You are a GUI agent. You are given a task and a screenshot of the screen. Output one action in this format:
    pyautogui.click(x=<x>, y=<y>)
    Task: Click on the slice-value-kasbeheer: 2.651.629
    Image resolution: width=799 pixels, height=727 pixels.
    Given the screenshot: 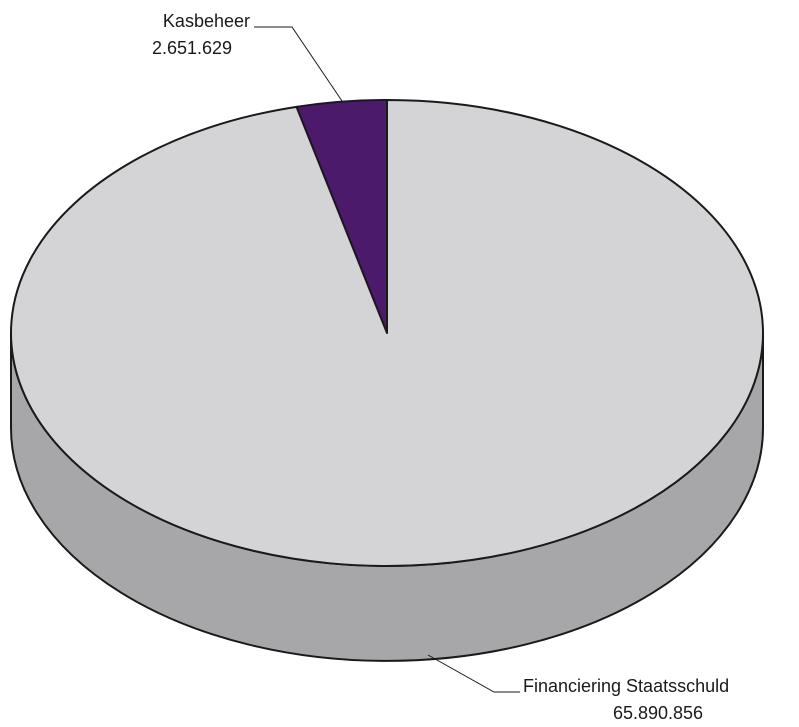 What is the action you would take?
    pyautogui.click(x=192, y=48)
    